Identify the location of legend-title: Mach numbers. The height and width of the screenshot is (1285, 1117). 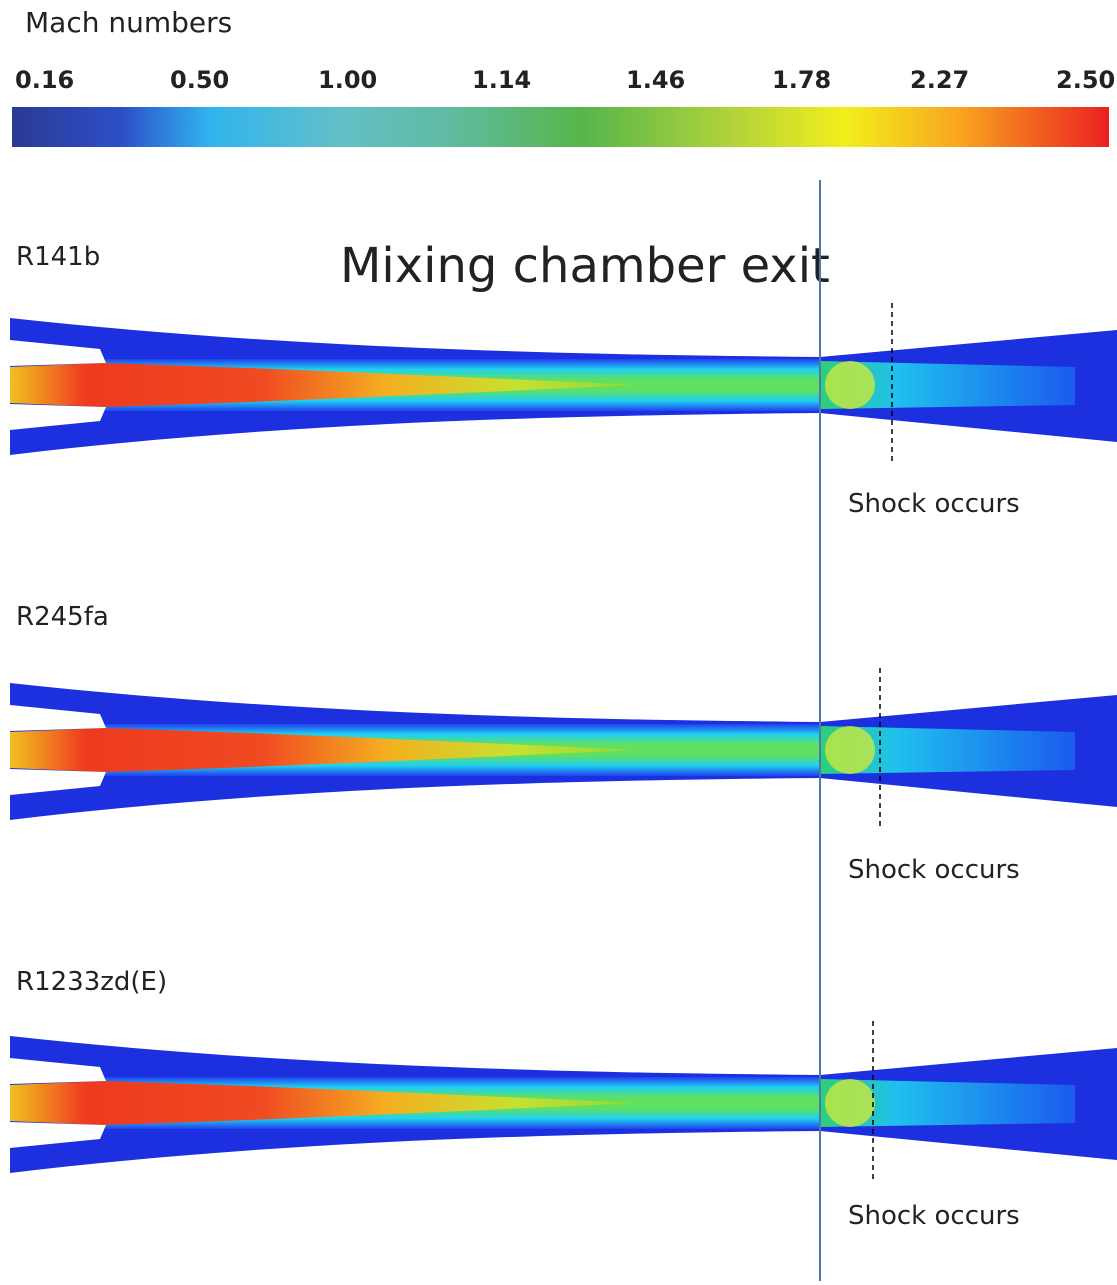
(128, 22).